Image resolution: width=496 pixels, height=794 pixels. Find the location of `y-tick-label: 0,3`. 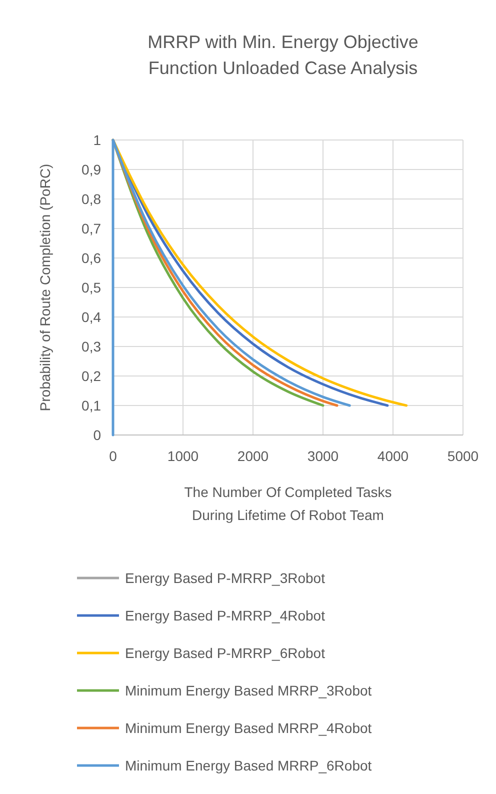

y-tick-label: 0,3 is located at coordinates (92, 346).